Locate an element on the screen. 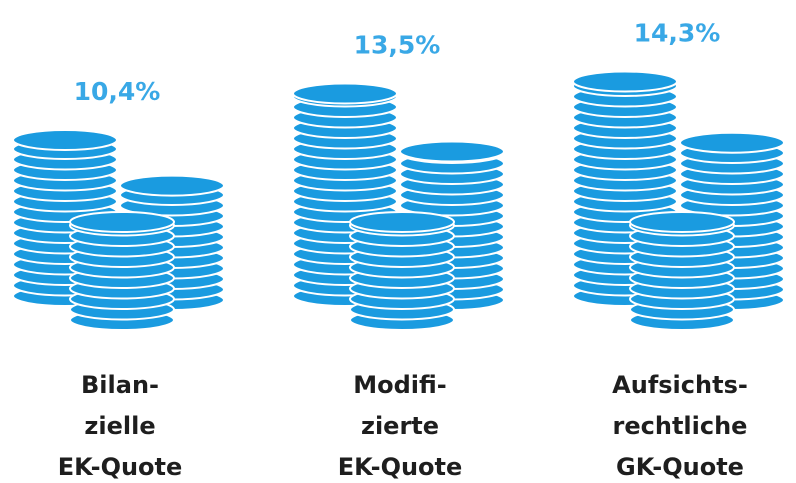  category-label: zierte is located at coordinates (400, 426).